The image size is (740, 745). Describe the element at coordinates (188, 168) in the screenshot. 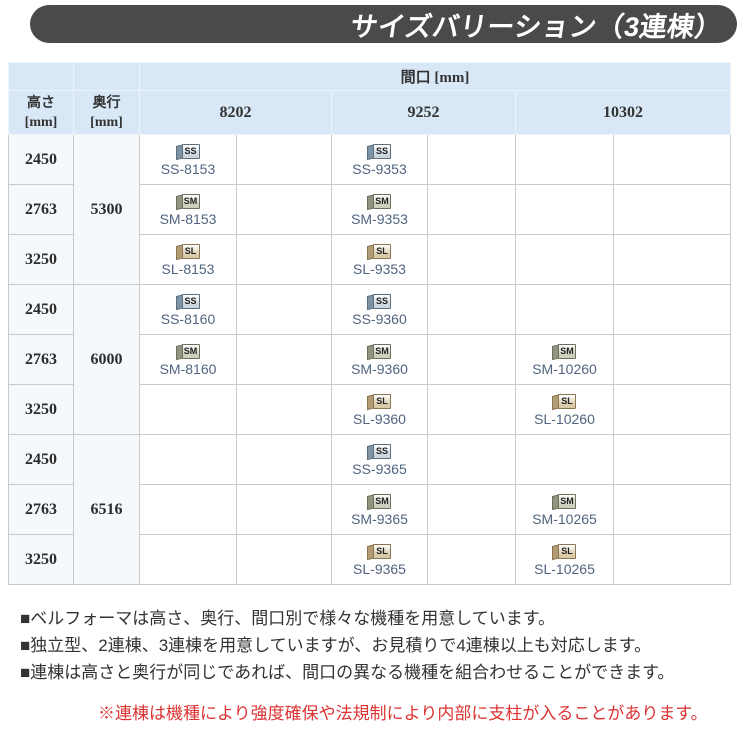

I see `product-code: SS-8153` at that location.